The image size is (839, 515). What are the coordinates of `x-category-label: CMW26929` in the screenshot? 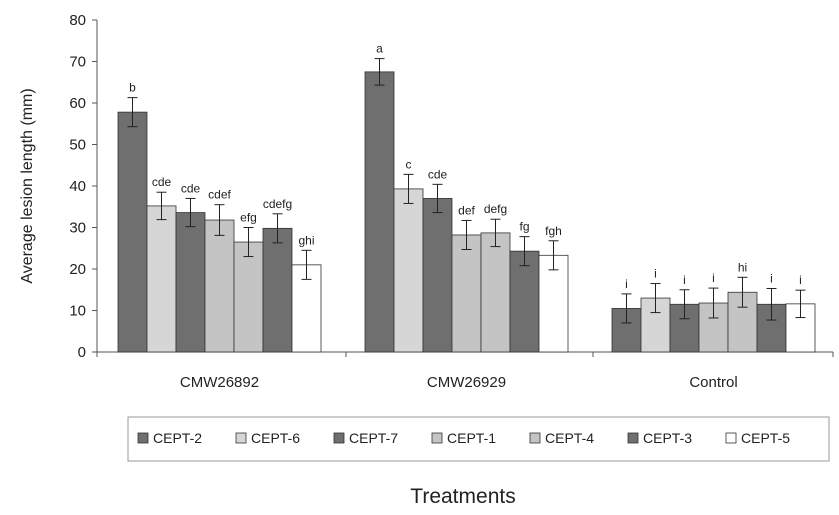 It's located at (466, 382).